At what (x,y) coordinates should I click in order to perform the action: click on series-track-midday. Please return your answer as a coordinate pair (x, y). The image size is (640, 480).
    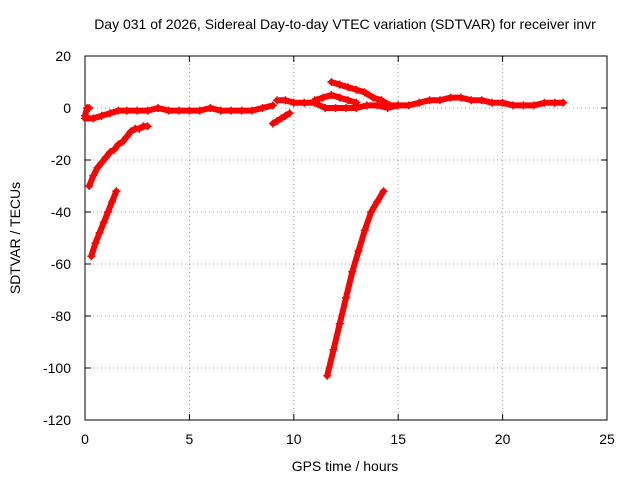
    Looking at the image, I should click on (420, 102).